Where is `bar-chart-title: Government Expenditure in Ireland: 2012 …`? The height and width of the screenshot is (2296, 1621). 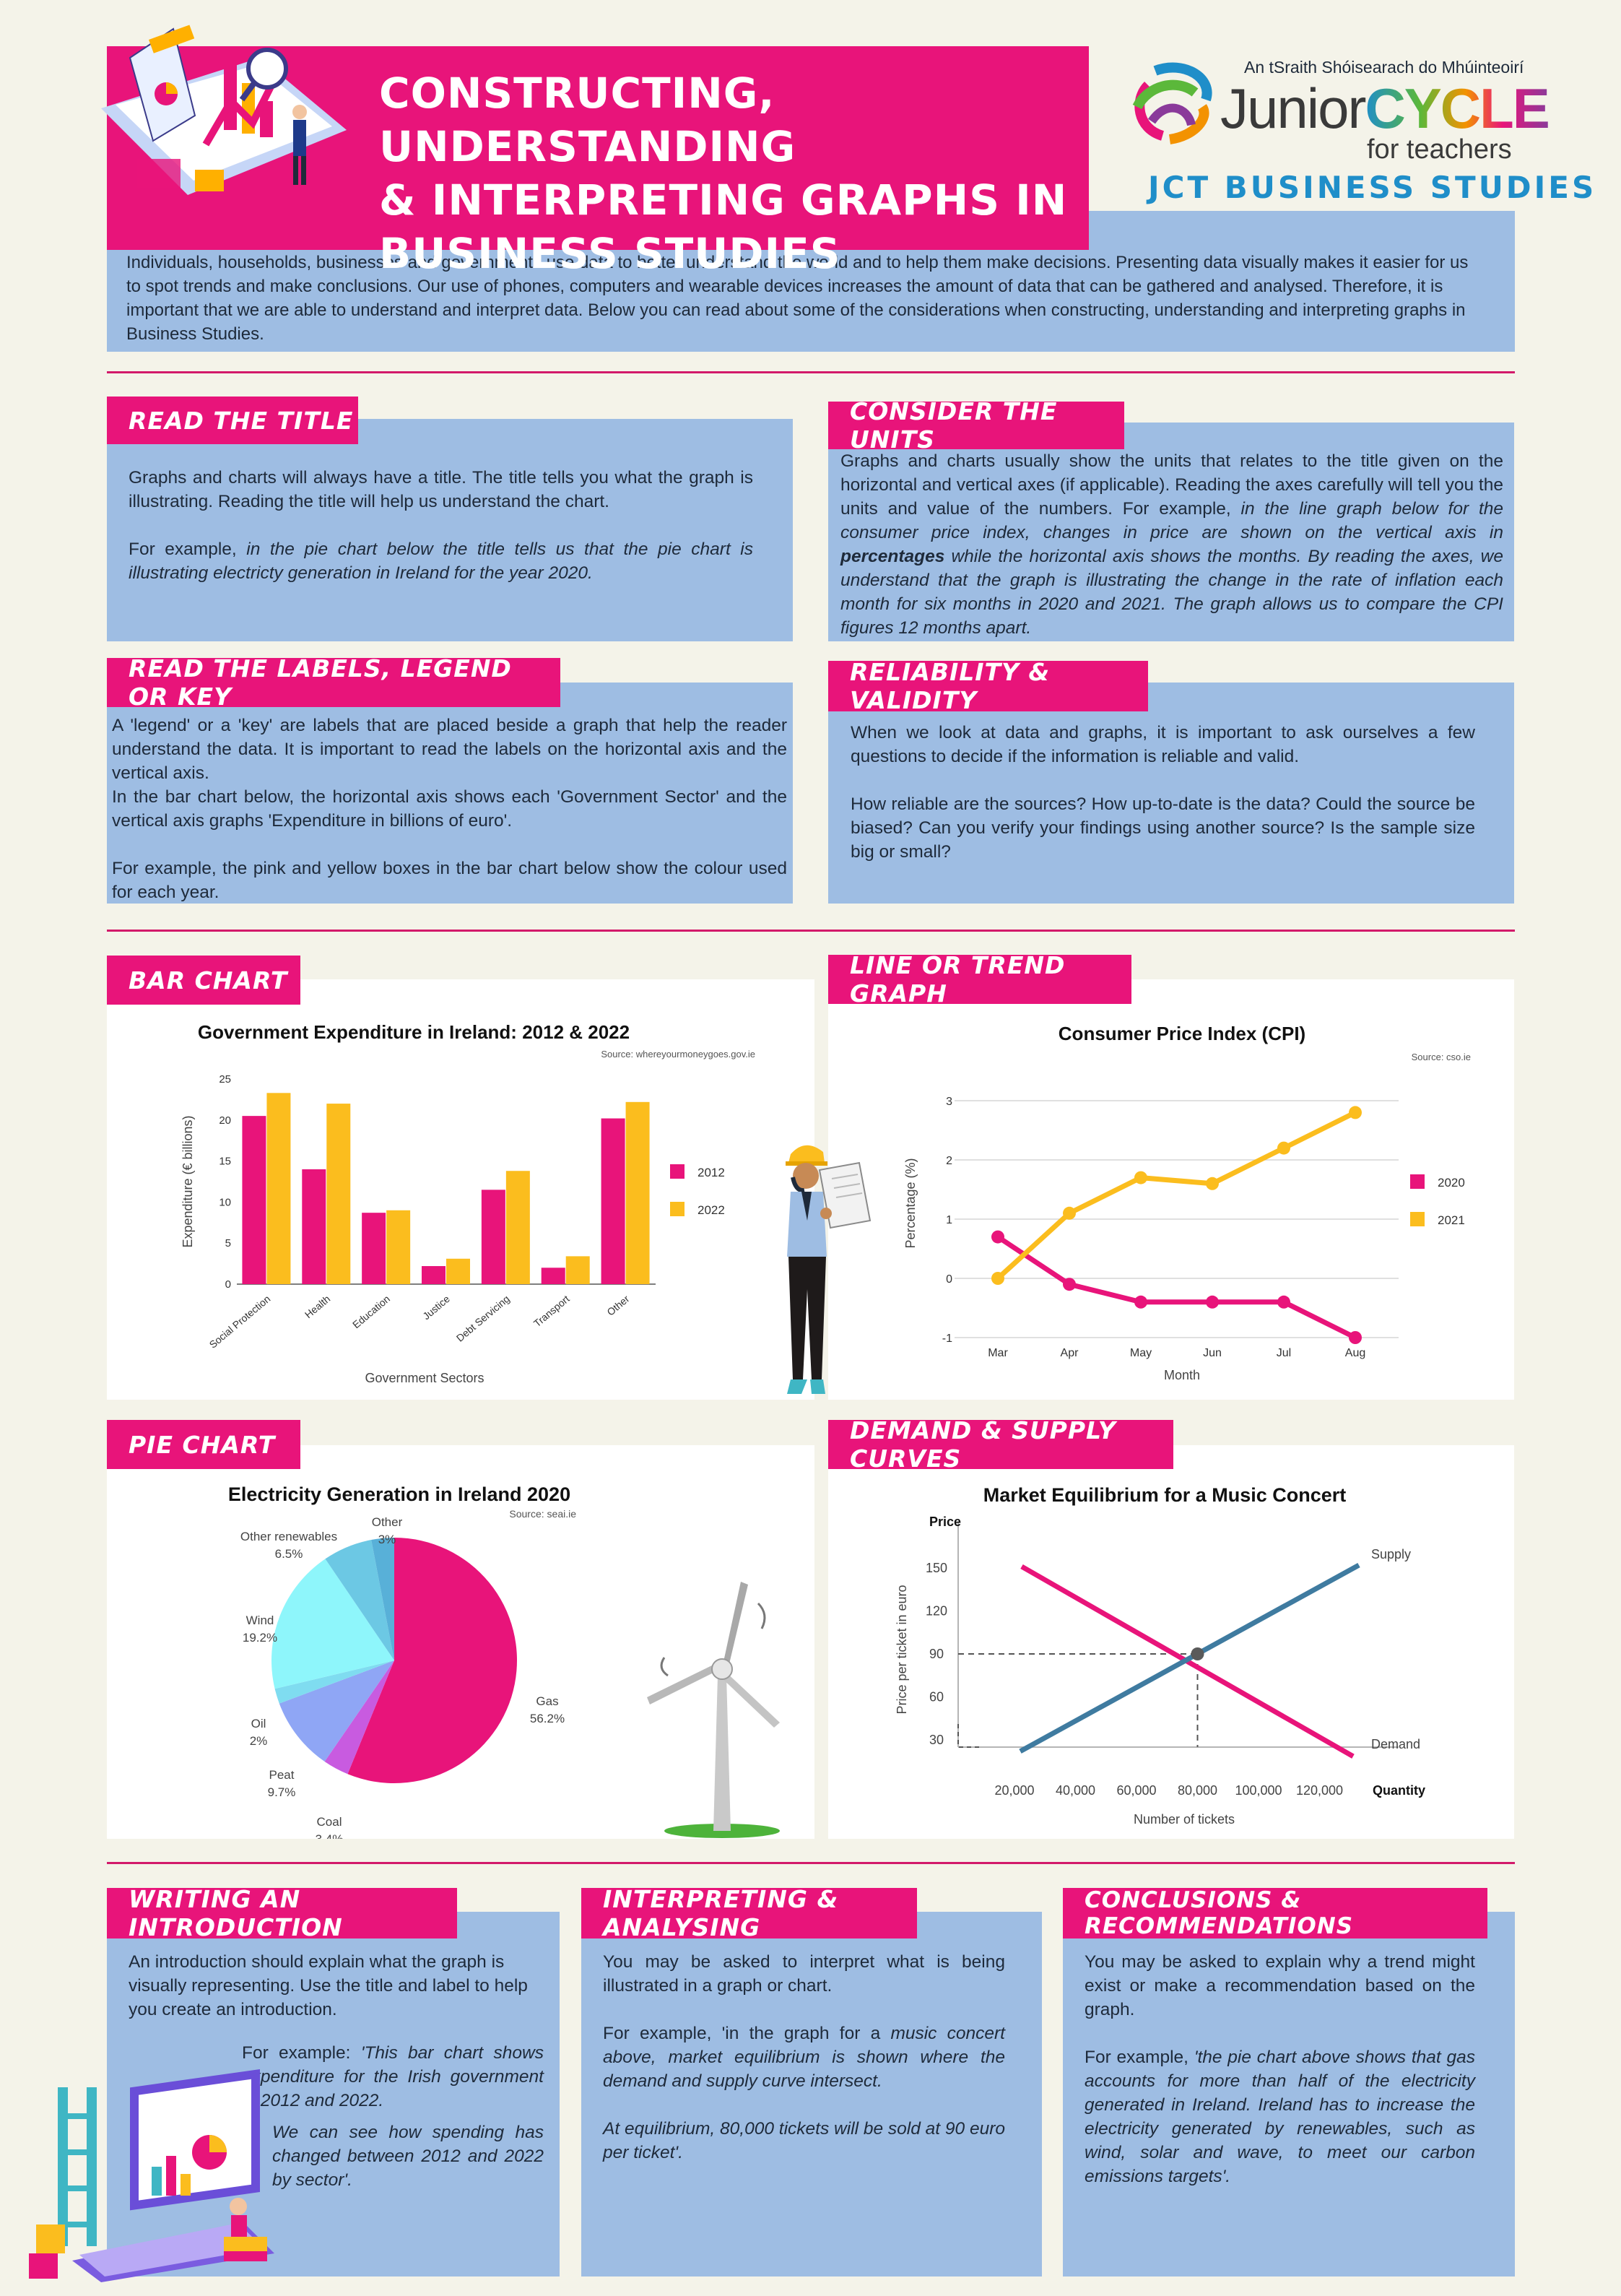
bar-chart-title: Government Expenditure in Ireland: 2012 … is located at coordinates (414, 1032).